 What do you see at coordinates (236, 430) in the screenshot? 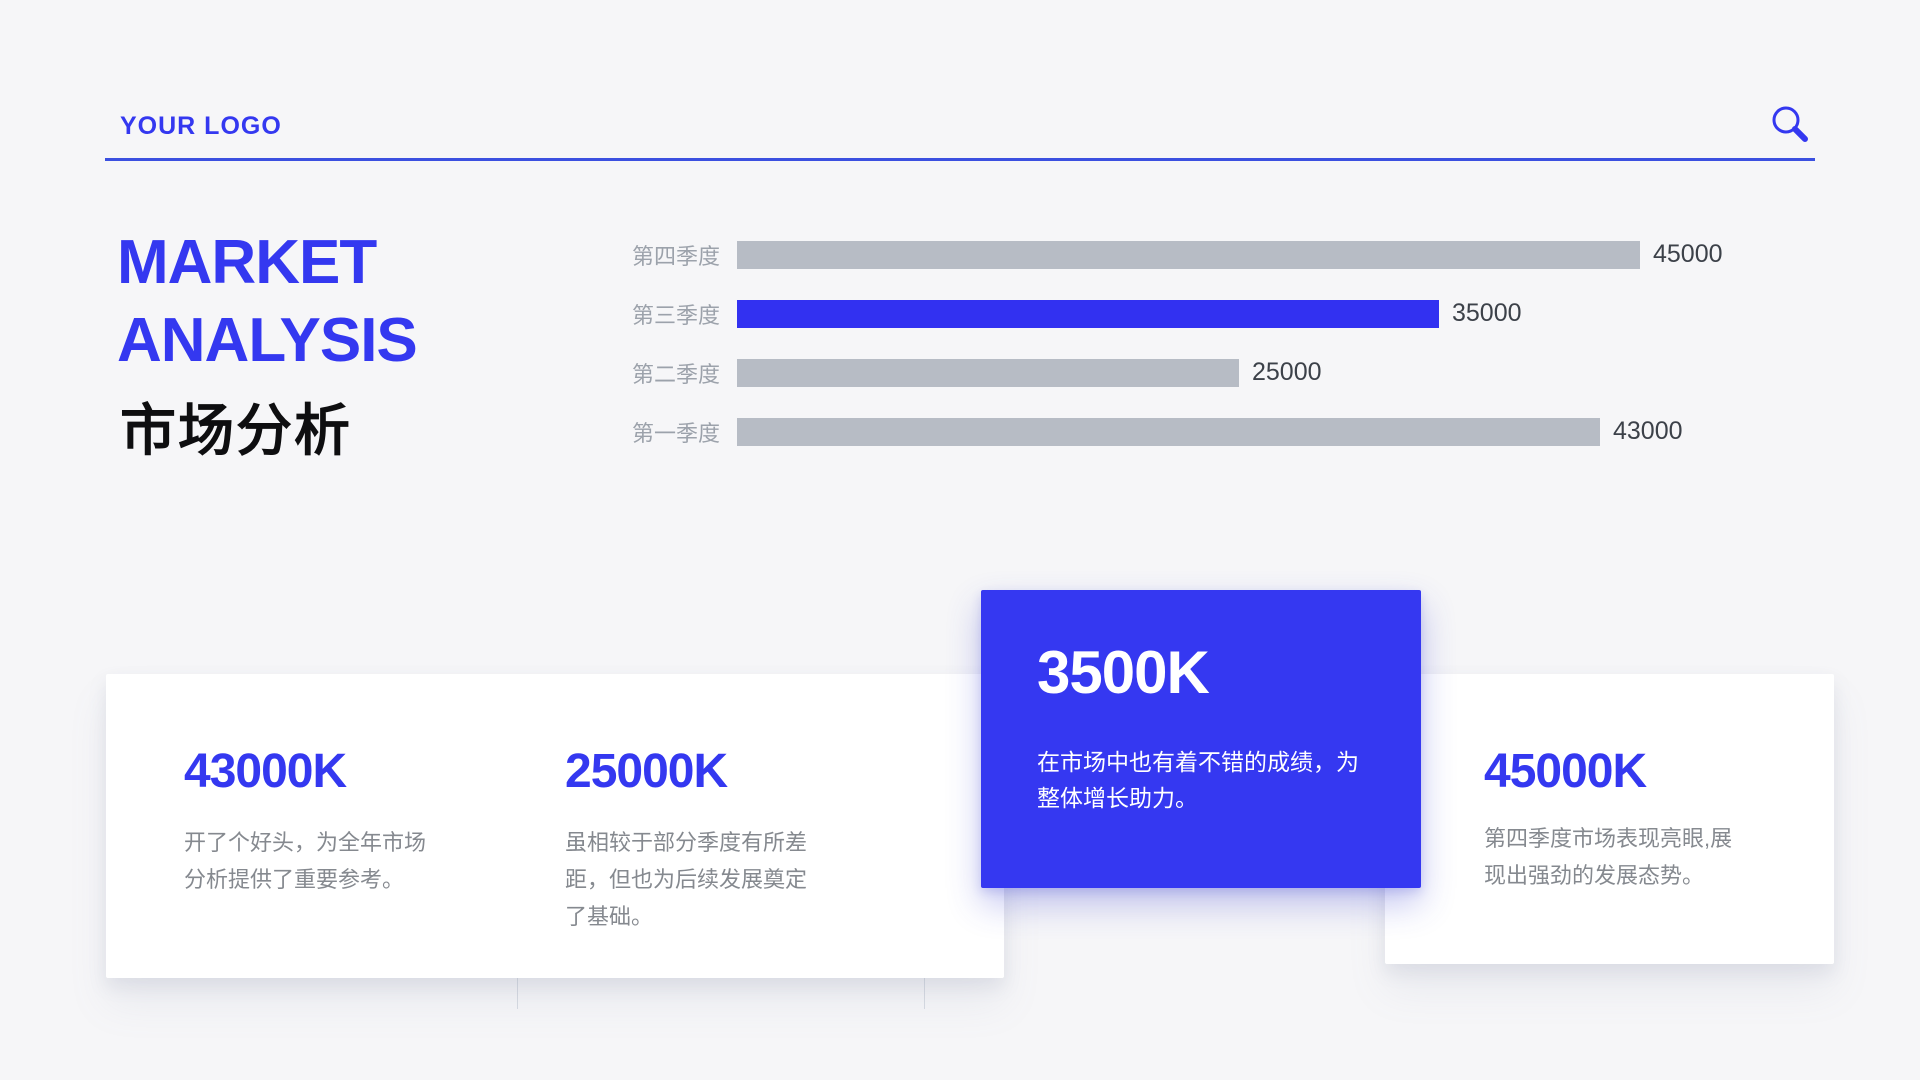
I see `page-title-zh: 市场分析` at bounding box center [236, 430].